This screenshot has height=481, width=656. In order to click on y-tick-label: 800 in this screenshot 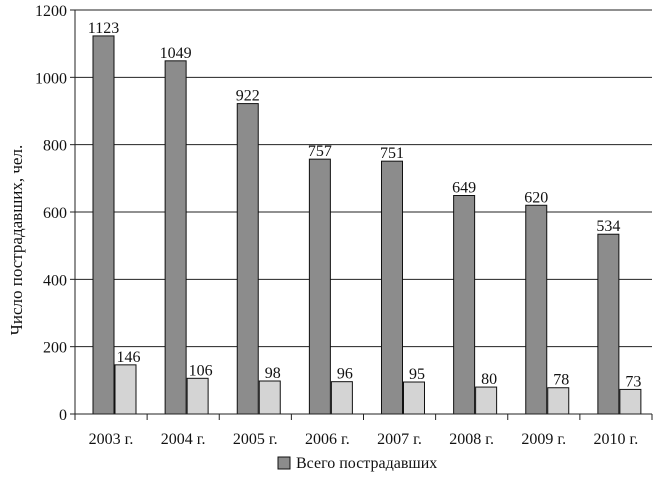, I will do `click(55, 146)`.